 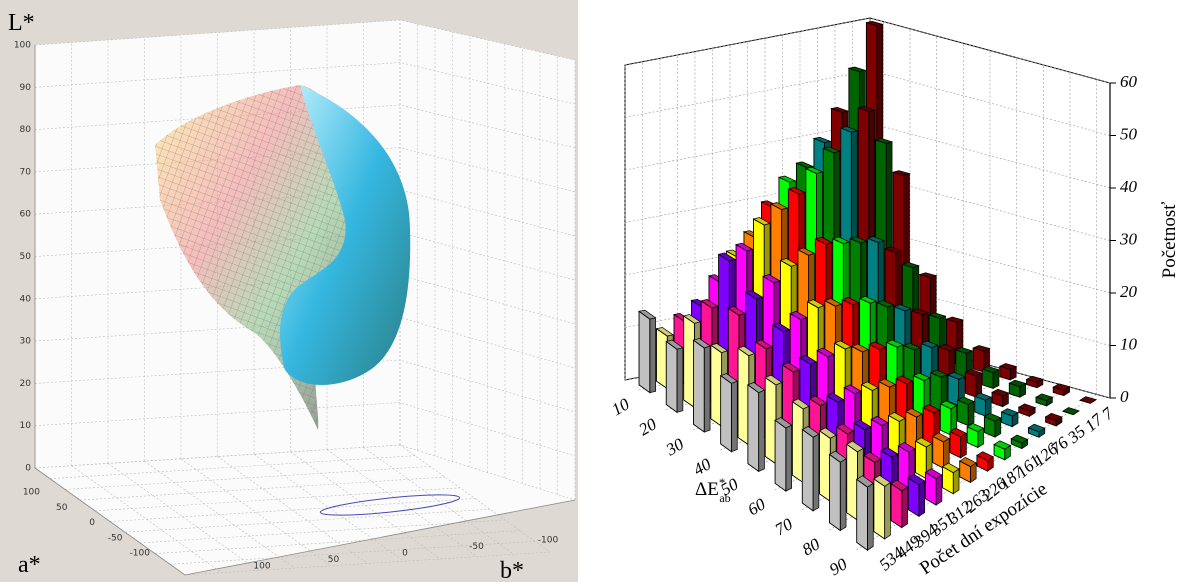 What do you see at coordinates (1129, 291) in the screenshot?
I see `z-tick-label: 20` at bounding box center [1129, 291].